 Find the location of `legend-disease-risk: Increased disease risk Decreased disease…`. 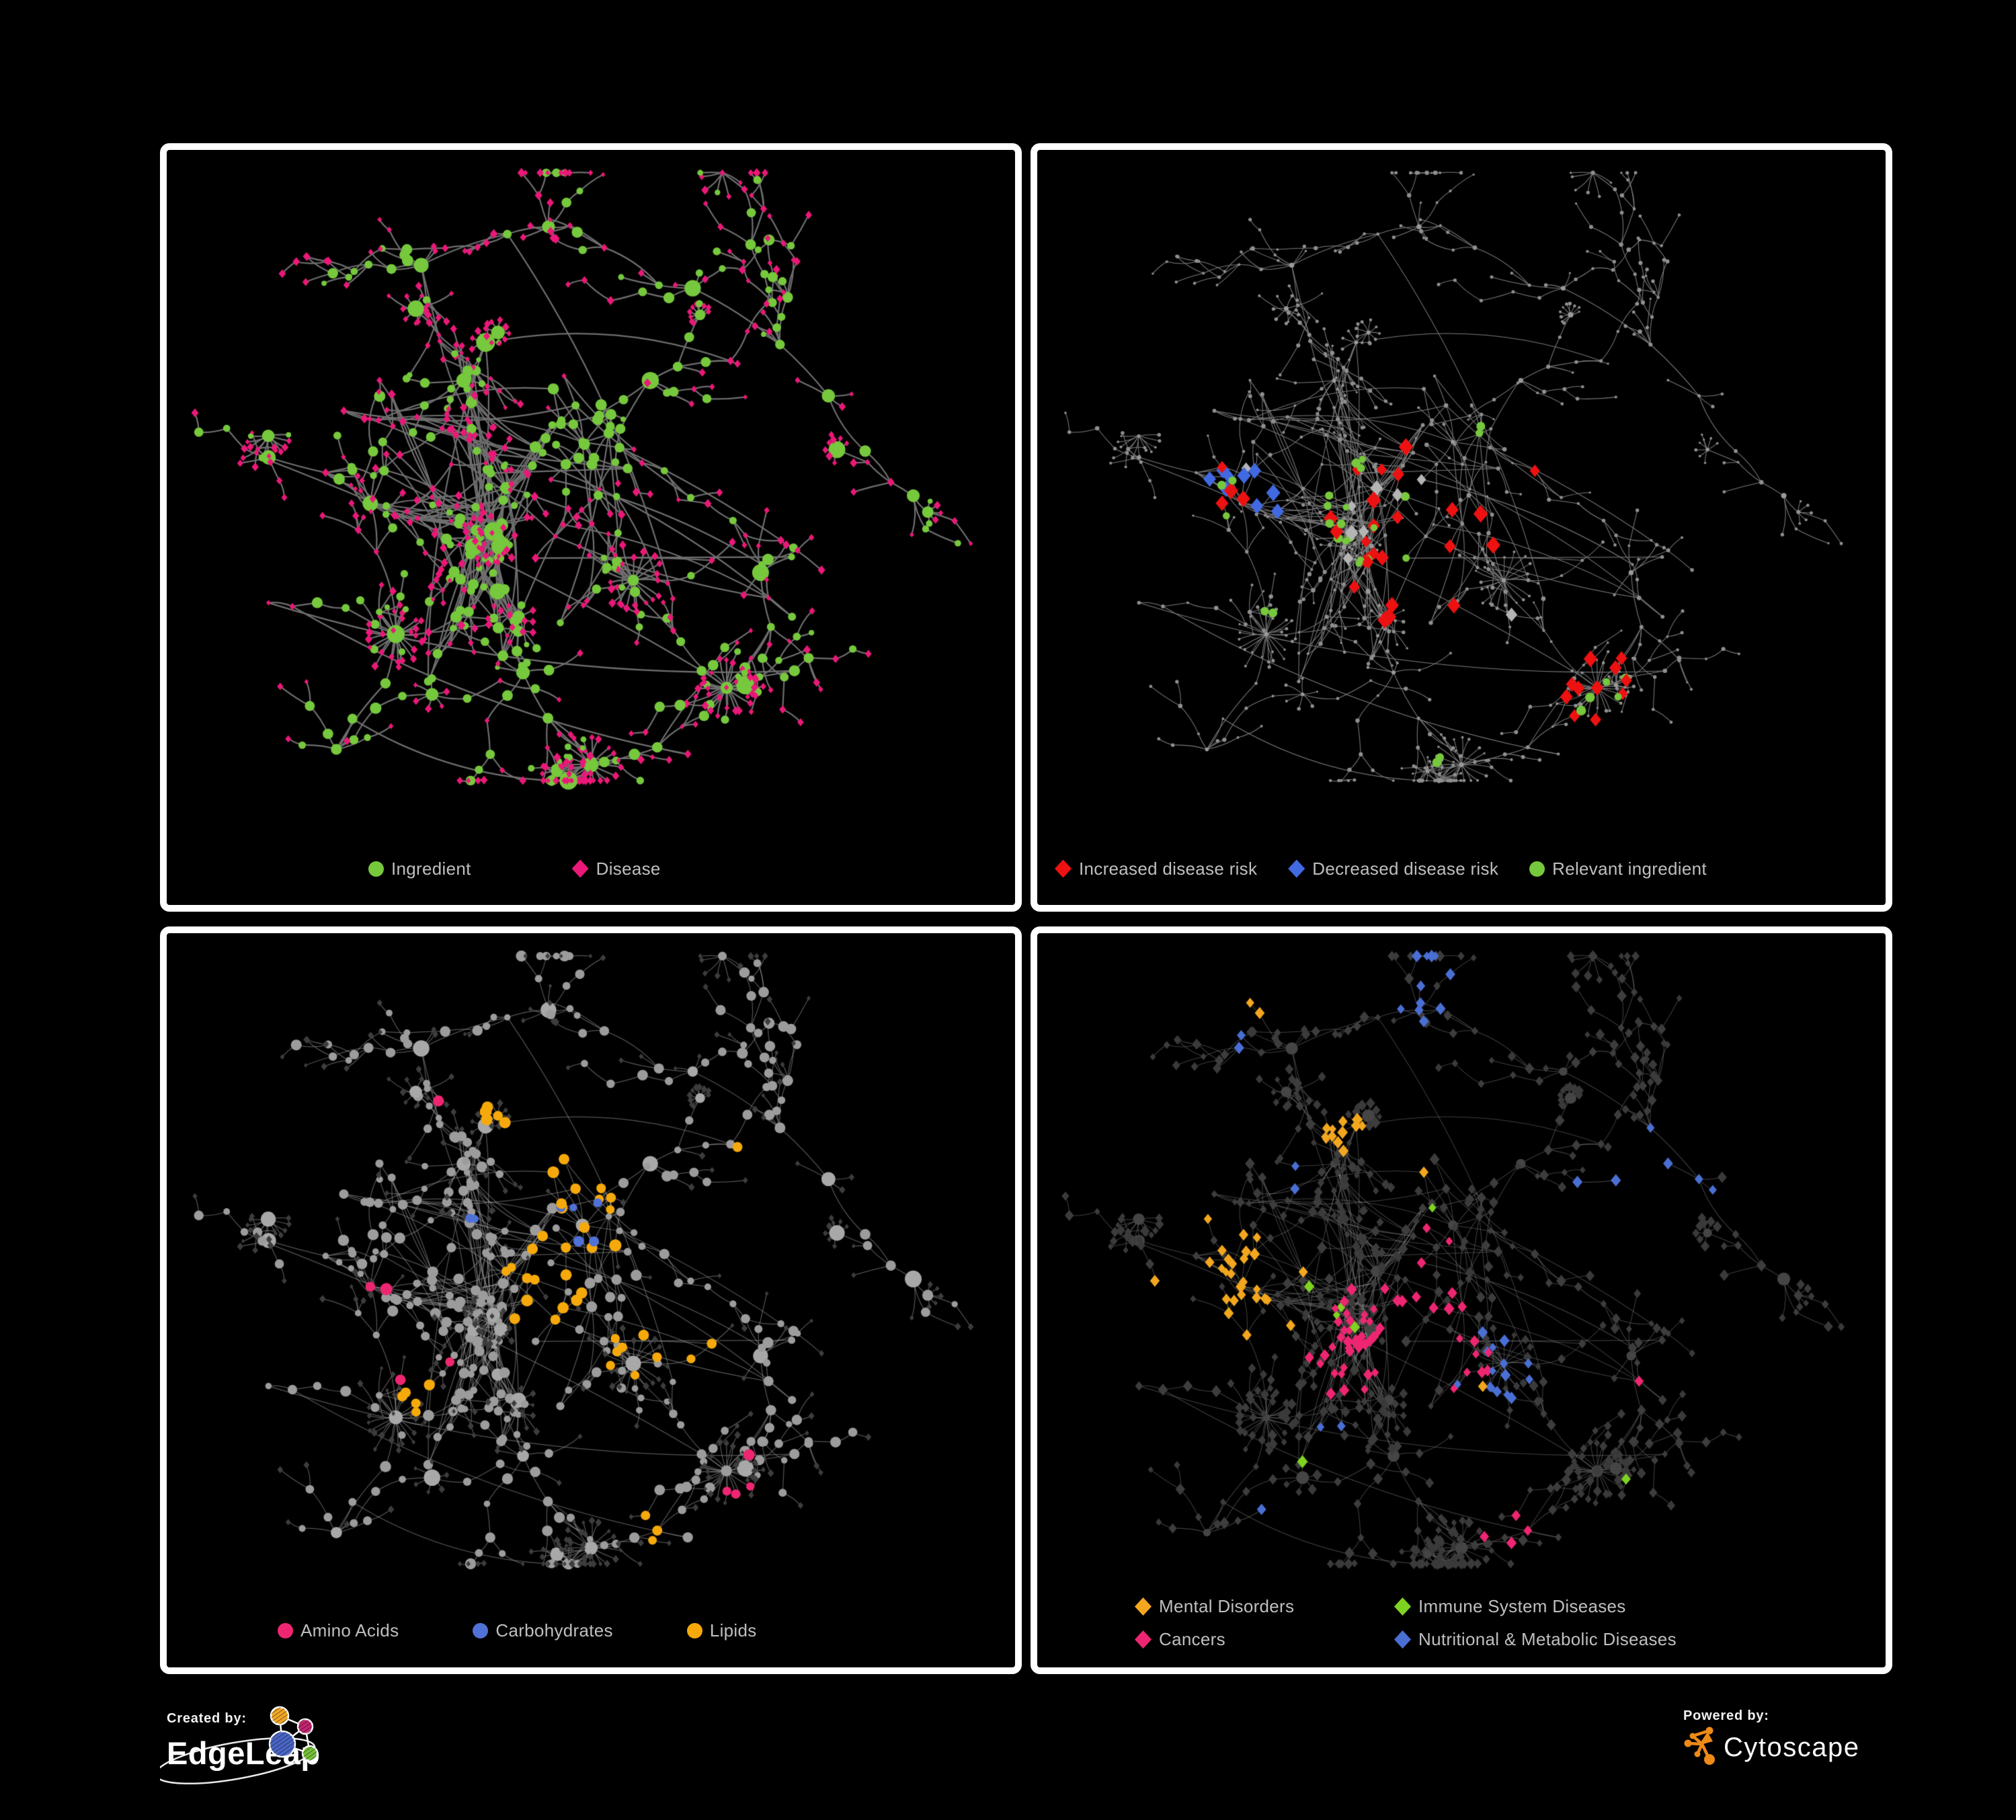

legend-disease-risk: Increased disease risk Decreased disease… is located at coordinates (1381, 868).